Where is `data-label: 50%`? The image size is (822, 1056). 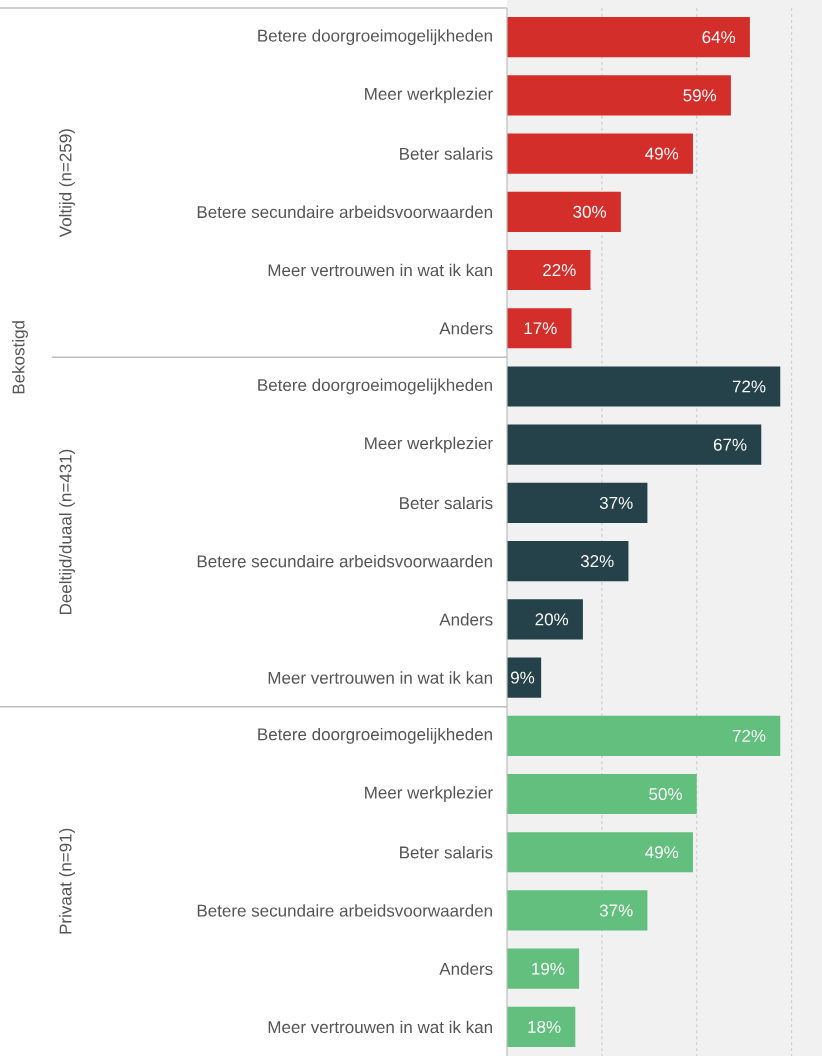 data-label: 50% is located at coordinates (665, 794).